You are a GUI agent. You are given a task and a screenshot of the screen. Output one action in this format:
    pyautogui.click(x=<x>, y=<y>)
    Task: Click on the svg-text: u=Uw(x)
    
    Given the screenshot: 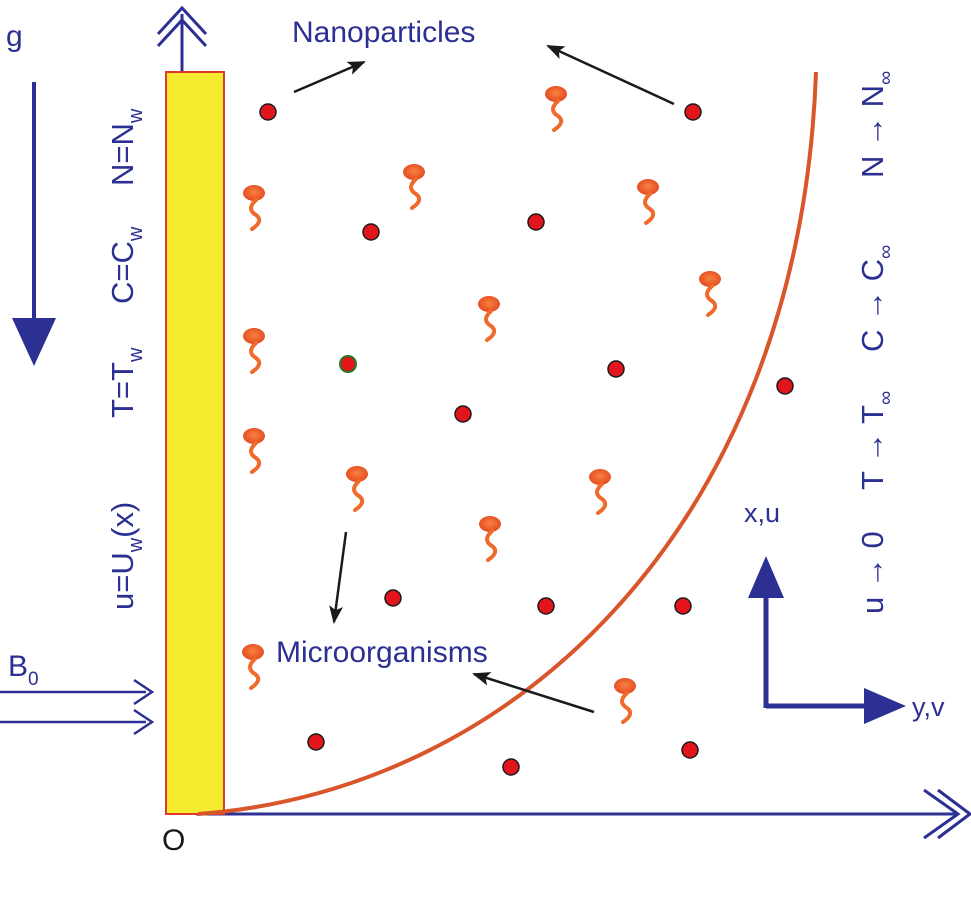 What is the action you would take?
    pyautogui.click(x=126, y=556)
    